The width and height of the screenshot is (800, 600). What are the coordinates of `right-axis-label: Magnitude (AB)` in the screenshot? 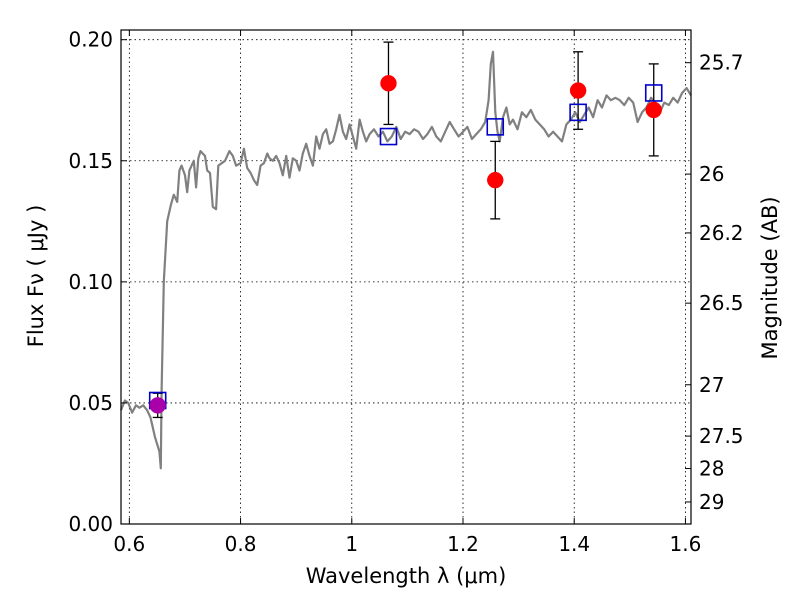 It's located at (770, 277).